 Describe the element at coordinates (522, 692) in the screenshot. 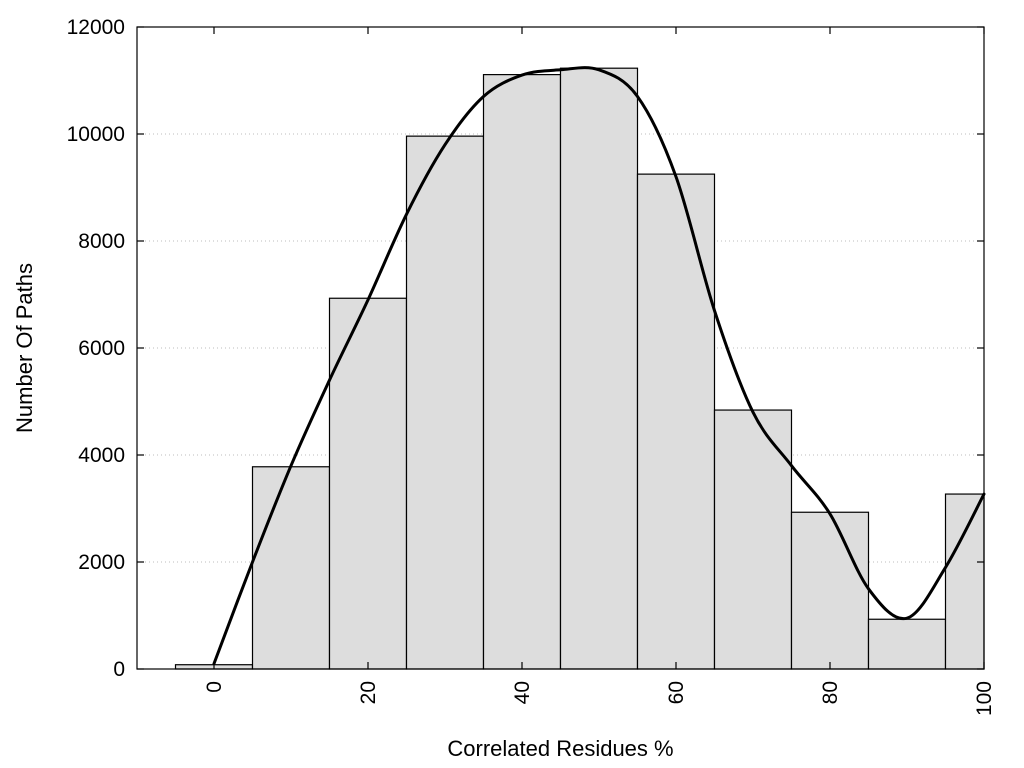

I see `x-tick-label: 40` at that location.